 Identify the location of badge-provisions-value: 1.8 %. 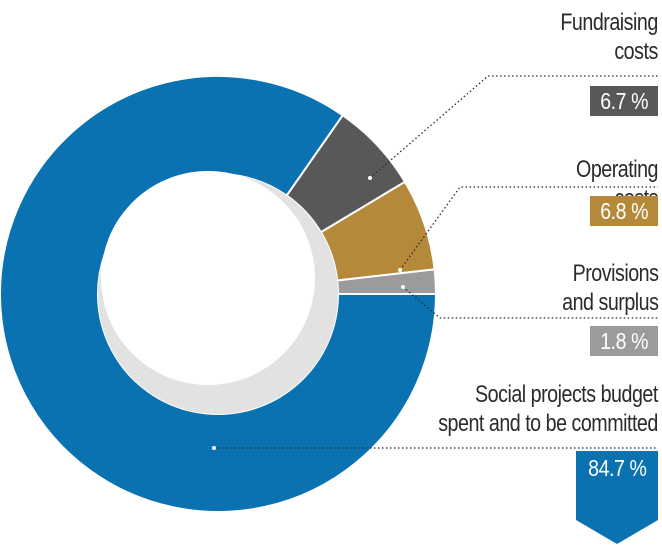
(624, 341).